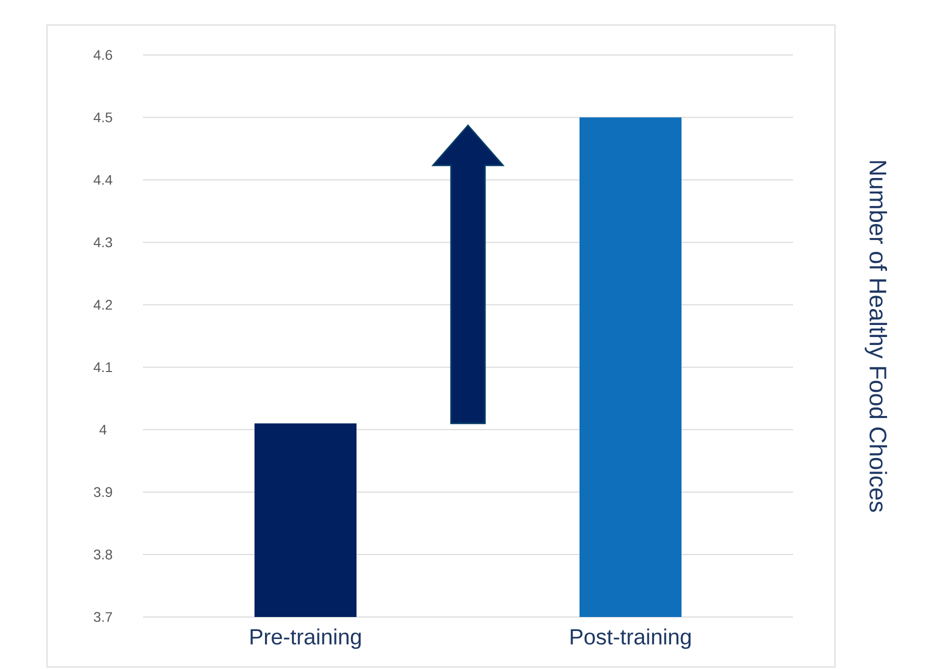  Describe the element at coordinates (630, 638) in the screenshot. I see `x-tick-label: Post-training` at that location.